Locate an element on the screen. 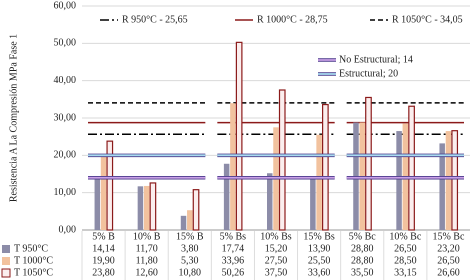 This screenshot has height=280, width=474. legend-label: T 1000°C is located at coordinates (33, 260).